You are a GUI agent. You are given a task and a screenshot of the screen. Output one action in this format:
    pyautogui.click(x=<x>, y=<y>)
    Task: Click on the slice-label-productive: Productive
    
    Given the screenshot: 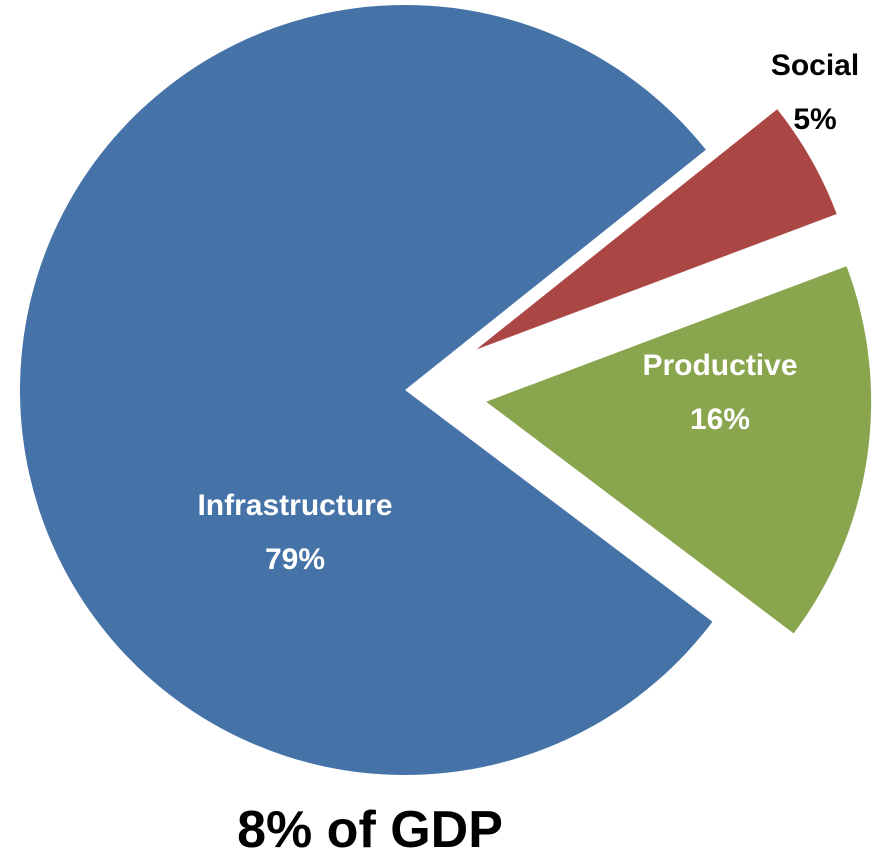 What is the action you would take?
    pyautogui.click(x=719, y=365)
    